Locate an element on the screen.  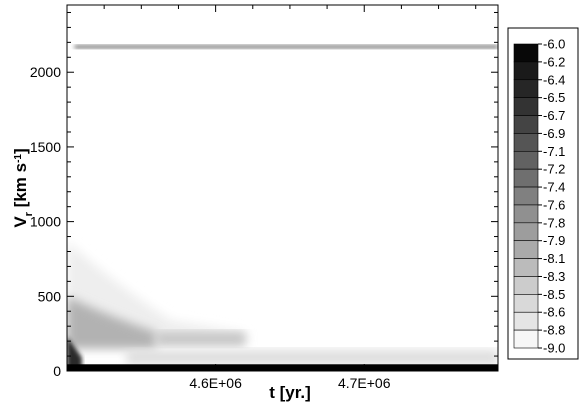
x-tick-label: 4.6E+06 is located at coordinates (215, 383).